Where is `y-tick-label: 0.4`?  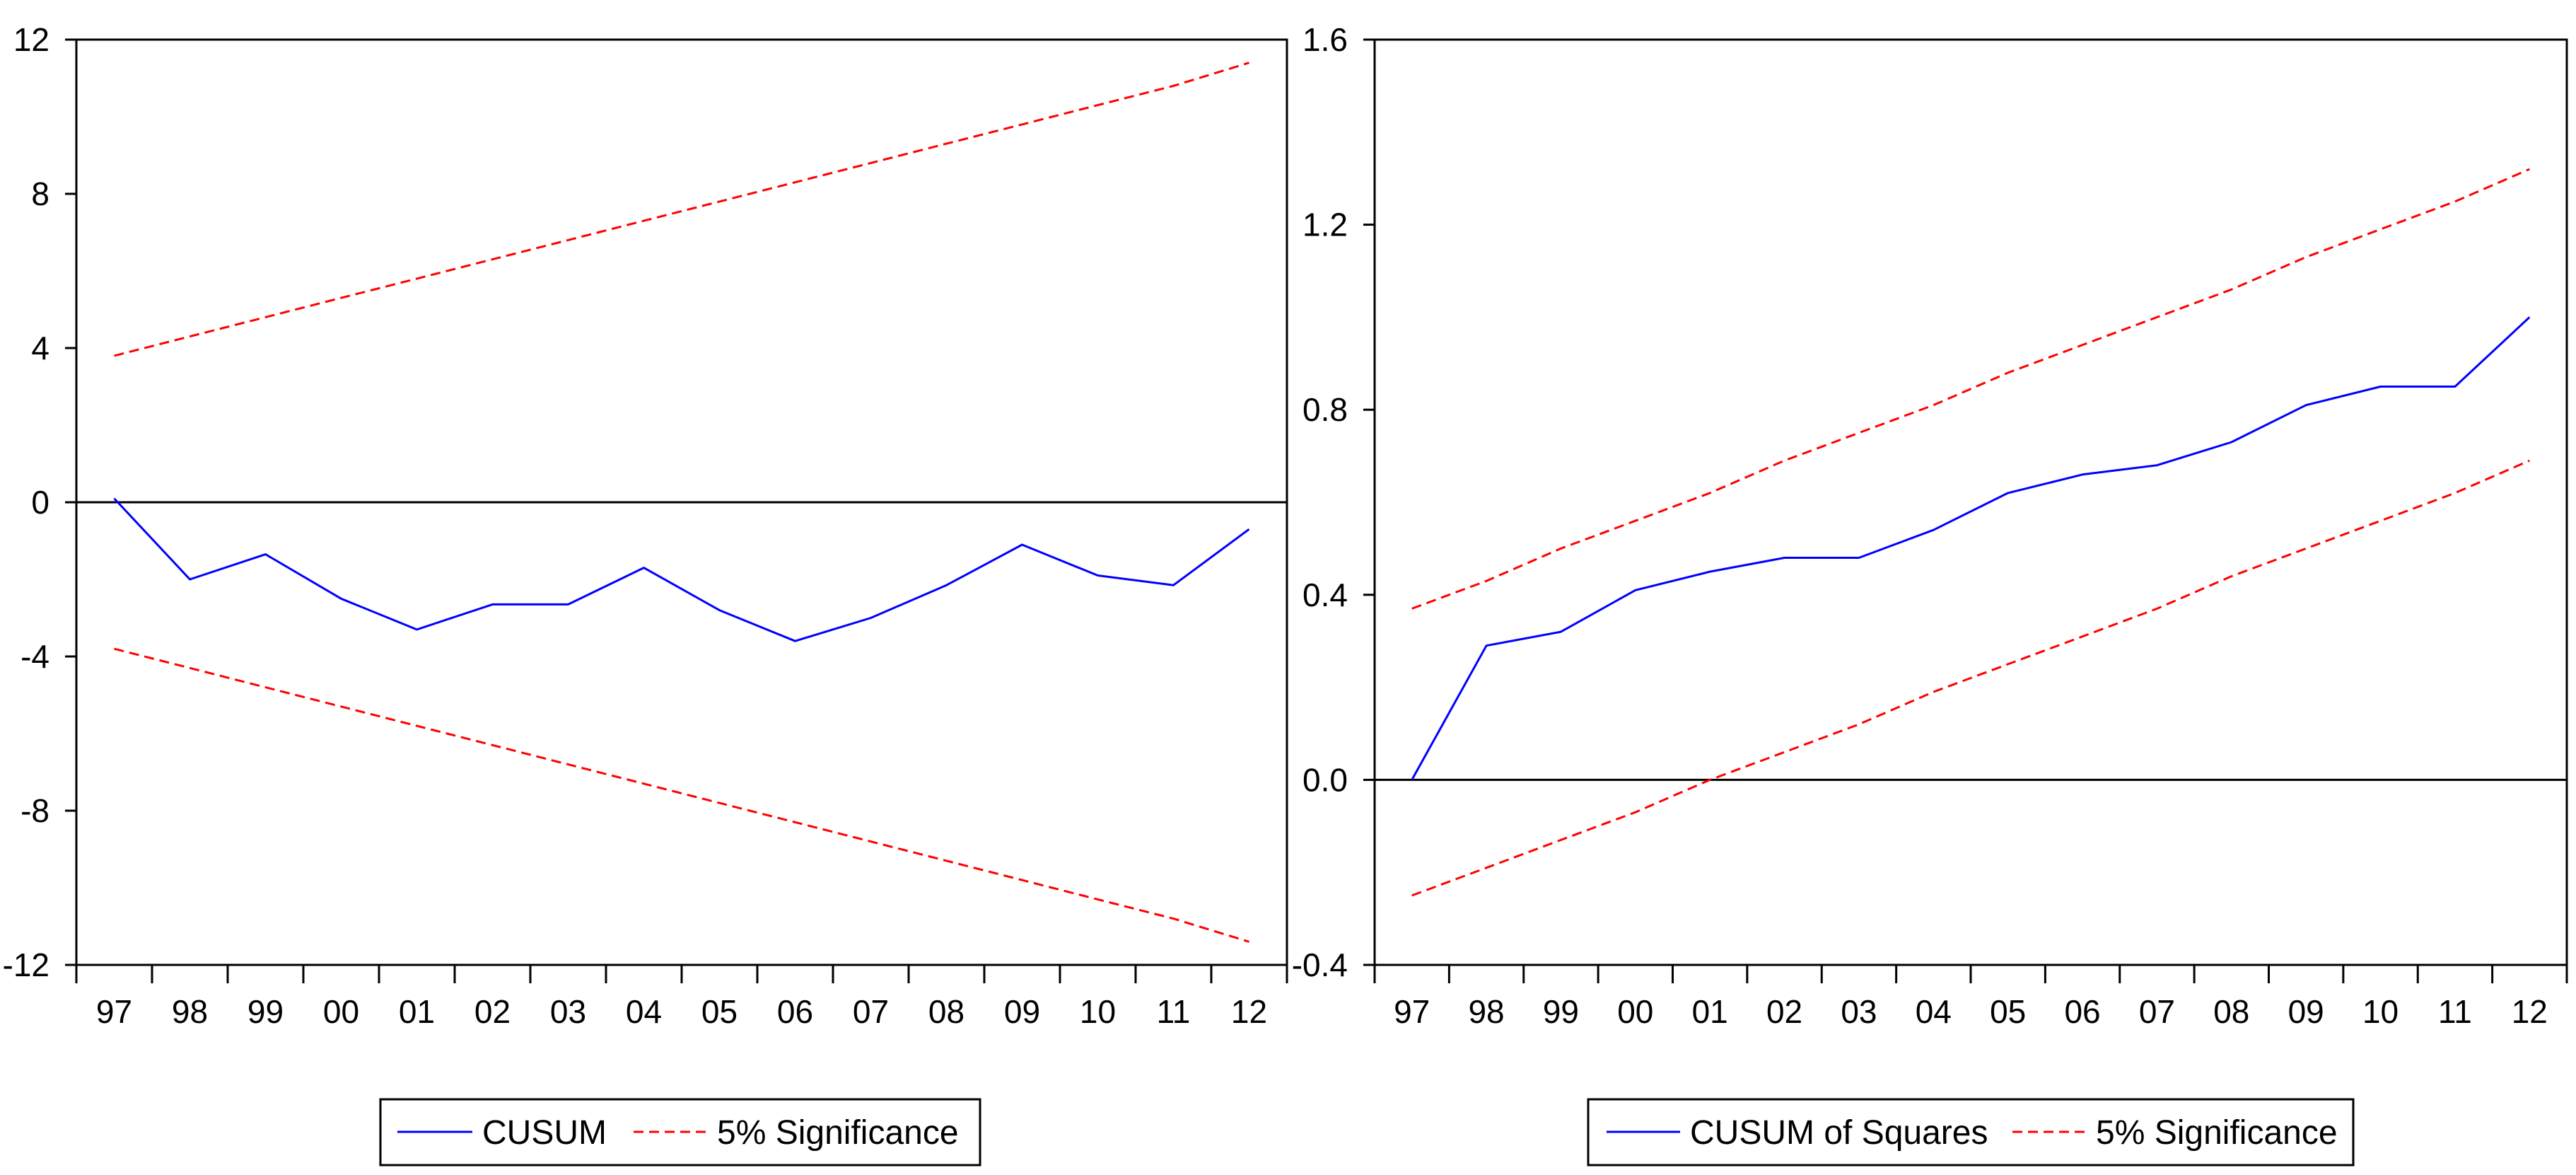 y-tick-label: 0.4 is located at coordinates (1325, 595).